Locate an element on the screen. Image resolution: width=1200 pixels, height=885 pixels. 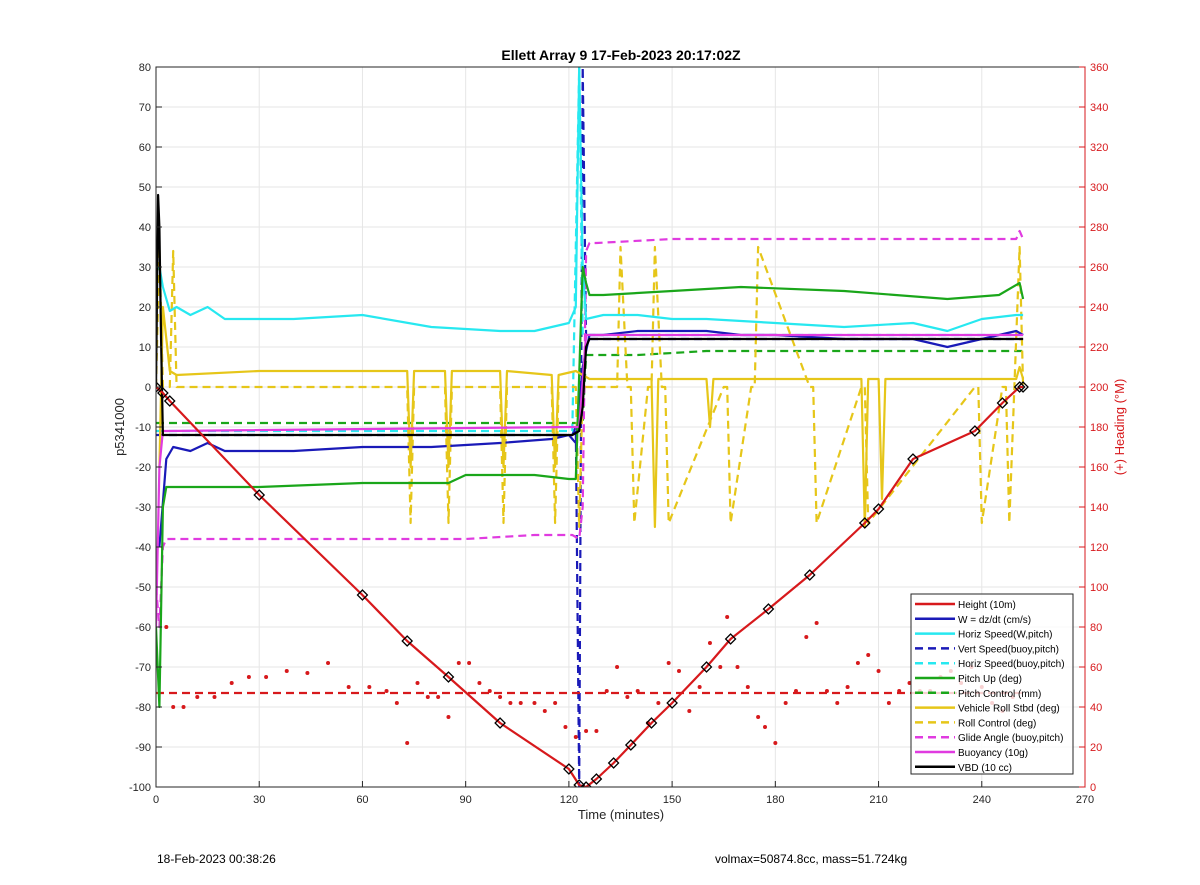
x-tick-label: 120 is located at coordinates (569, 800).